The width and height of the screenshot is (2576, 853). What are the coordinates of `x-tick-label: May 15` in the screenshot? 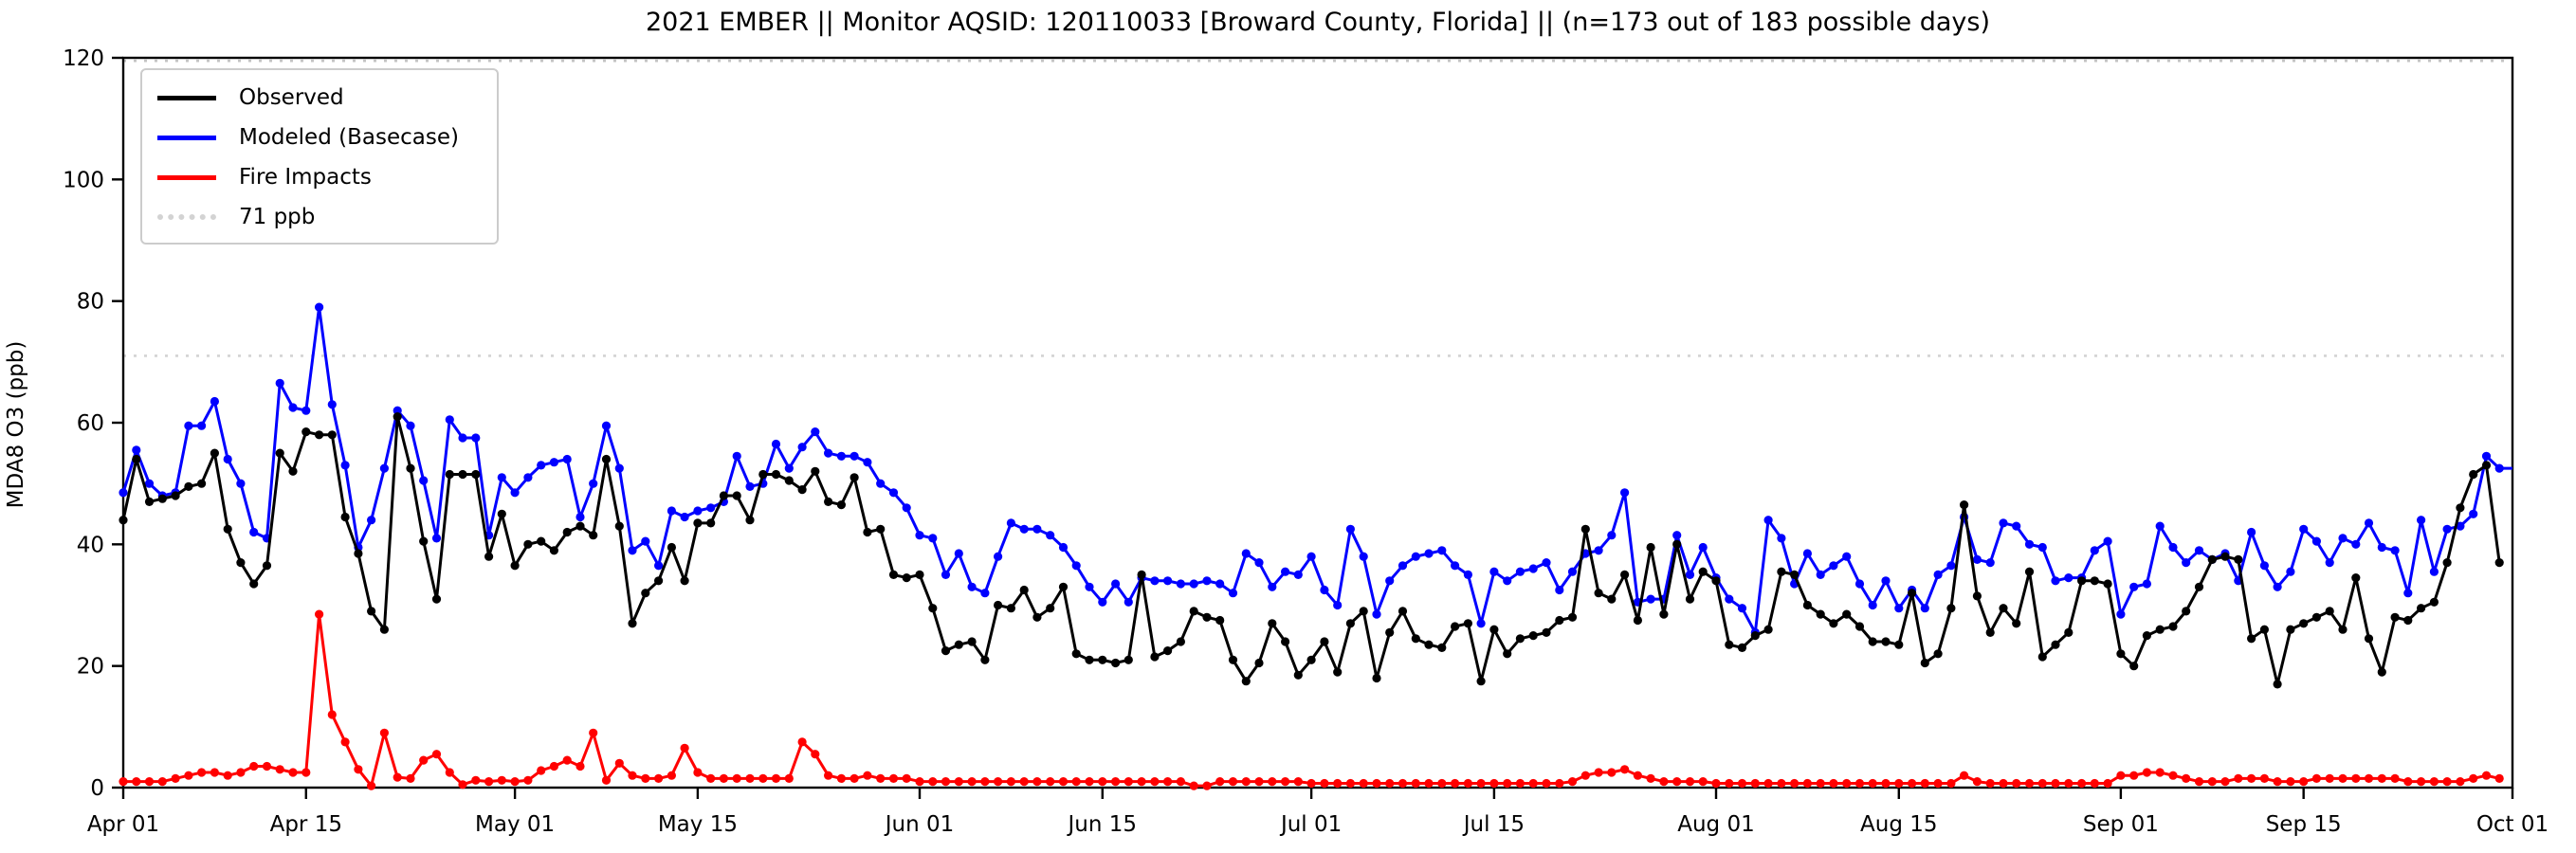 It's located at (698, 824).